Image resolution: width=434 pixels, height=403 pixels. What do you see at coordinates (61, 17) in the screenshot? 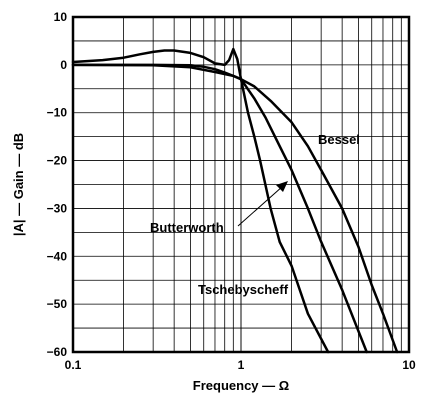
I see `y-tick-label: 10` at bounding box center [61, 17].